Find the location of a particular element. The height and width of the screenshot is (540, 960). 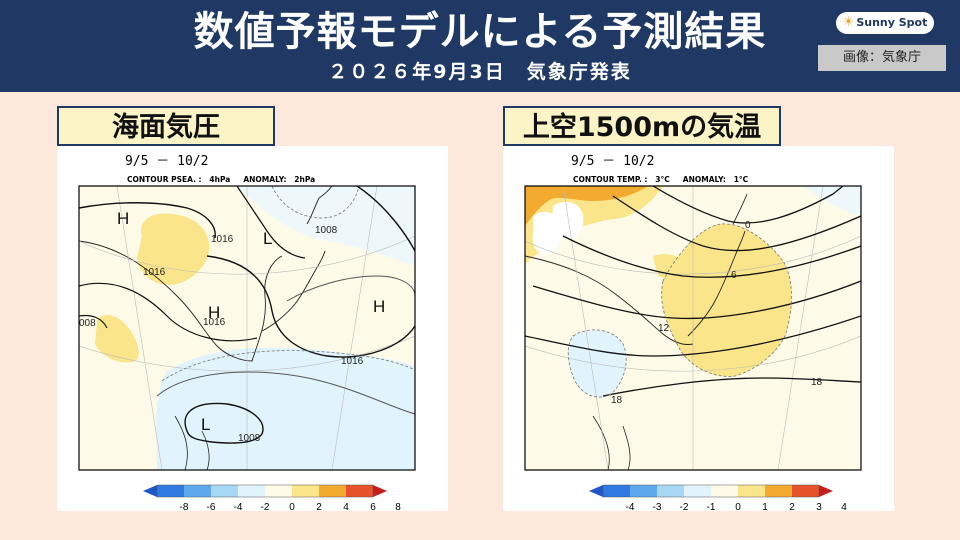

isotherm-label: 0 is located at coordinates (748, 225).